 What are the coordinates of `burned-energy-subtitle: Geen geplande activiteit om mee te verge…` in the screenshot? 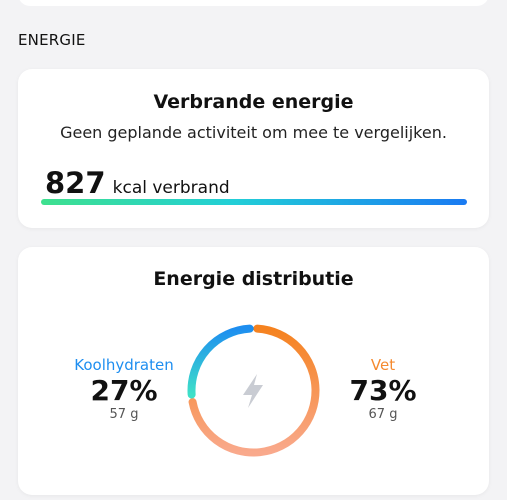 It's located at (253, 132).